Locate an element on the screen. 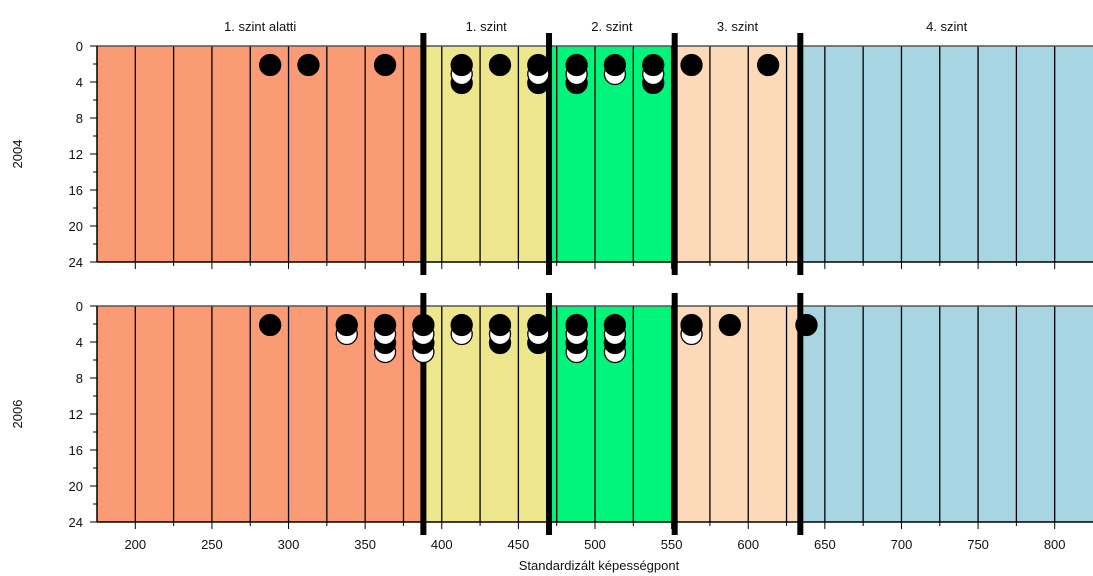  x-tick-label: 600 is located at coordinates (748, 544).